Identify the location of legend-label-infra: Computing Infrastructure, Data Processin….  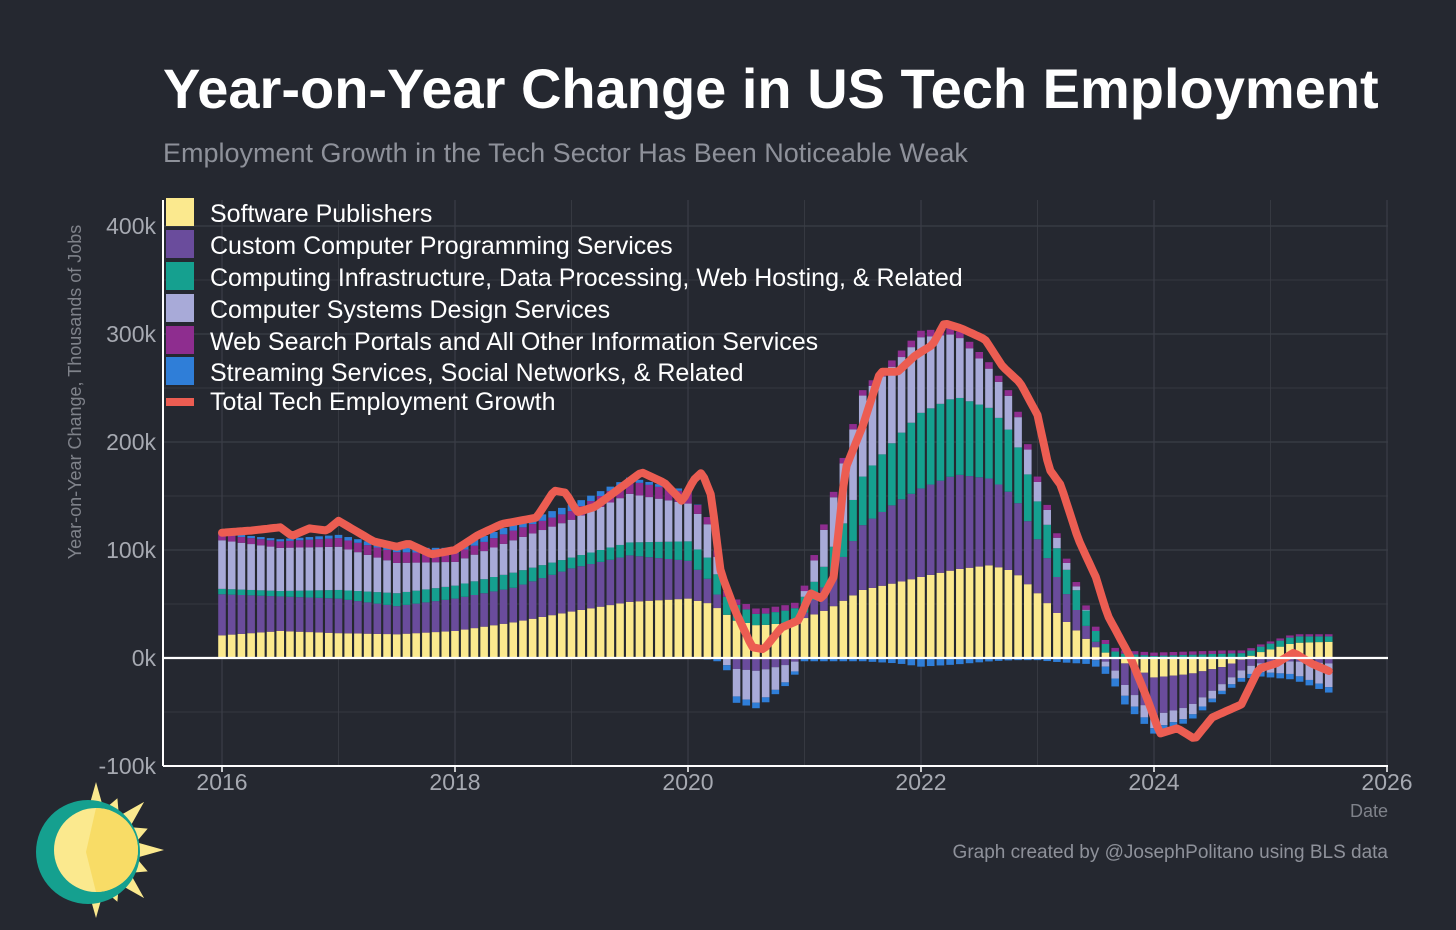
(586, 278).